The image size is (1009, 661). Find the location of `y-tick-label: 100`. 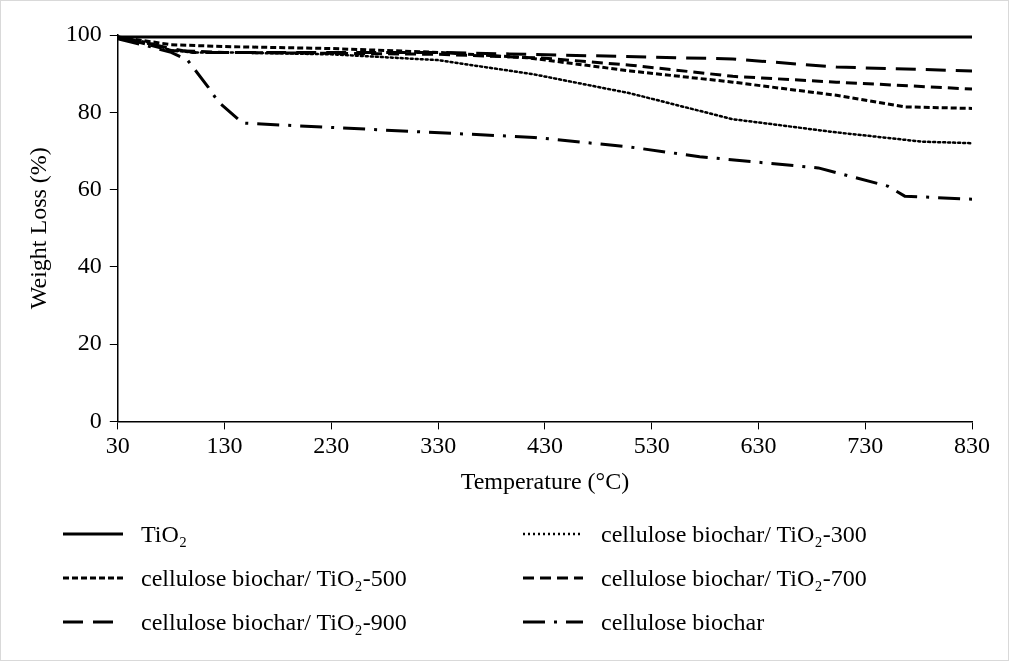

y-tick-label: 100 is located at coordinates (83, 33).